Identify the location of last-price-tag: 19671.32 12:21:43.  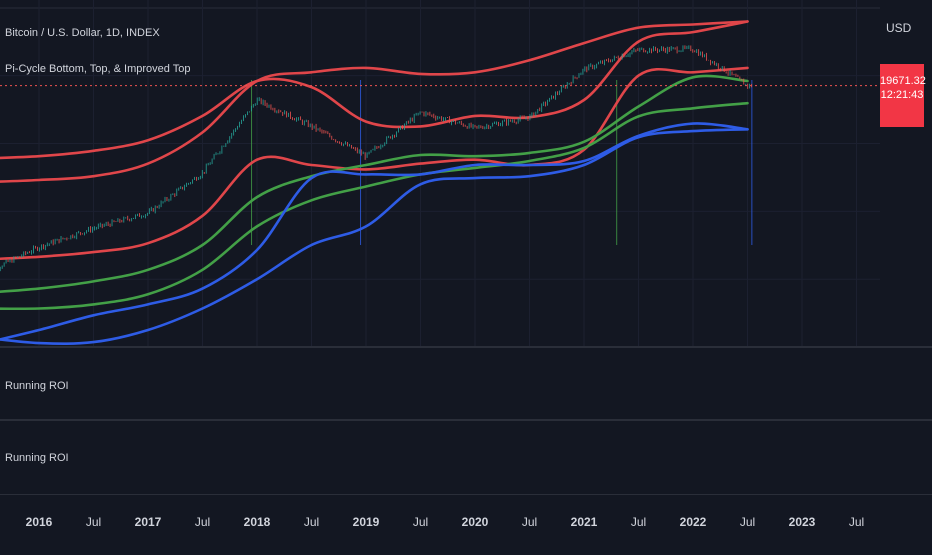
(903, 95).